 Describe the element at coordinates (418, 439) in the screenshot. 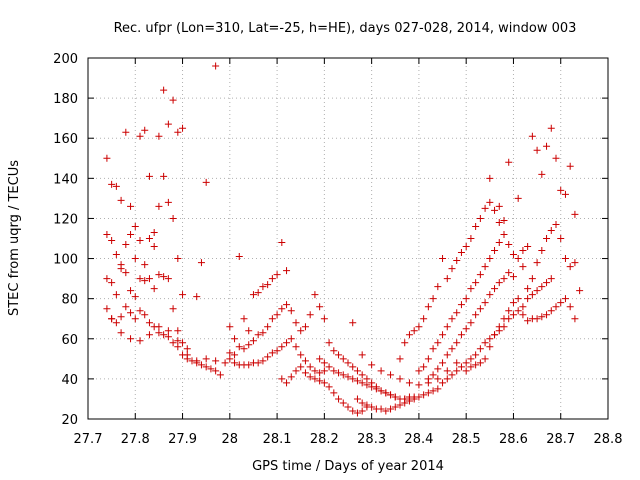

I see `x-tick-label: 28.4` at that location.